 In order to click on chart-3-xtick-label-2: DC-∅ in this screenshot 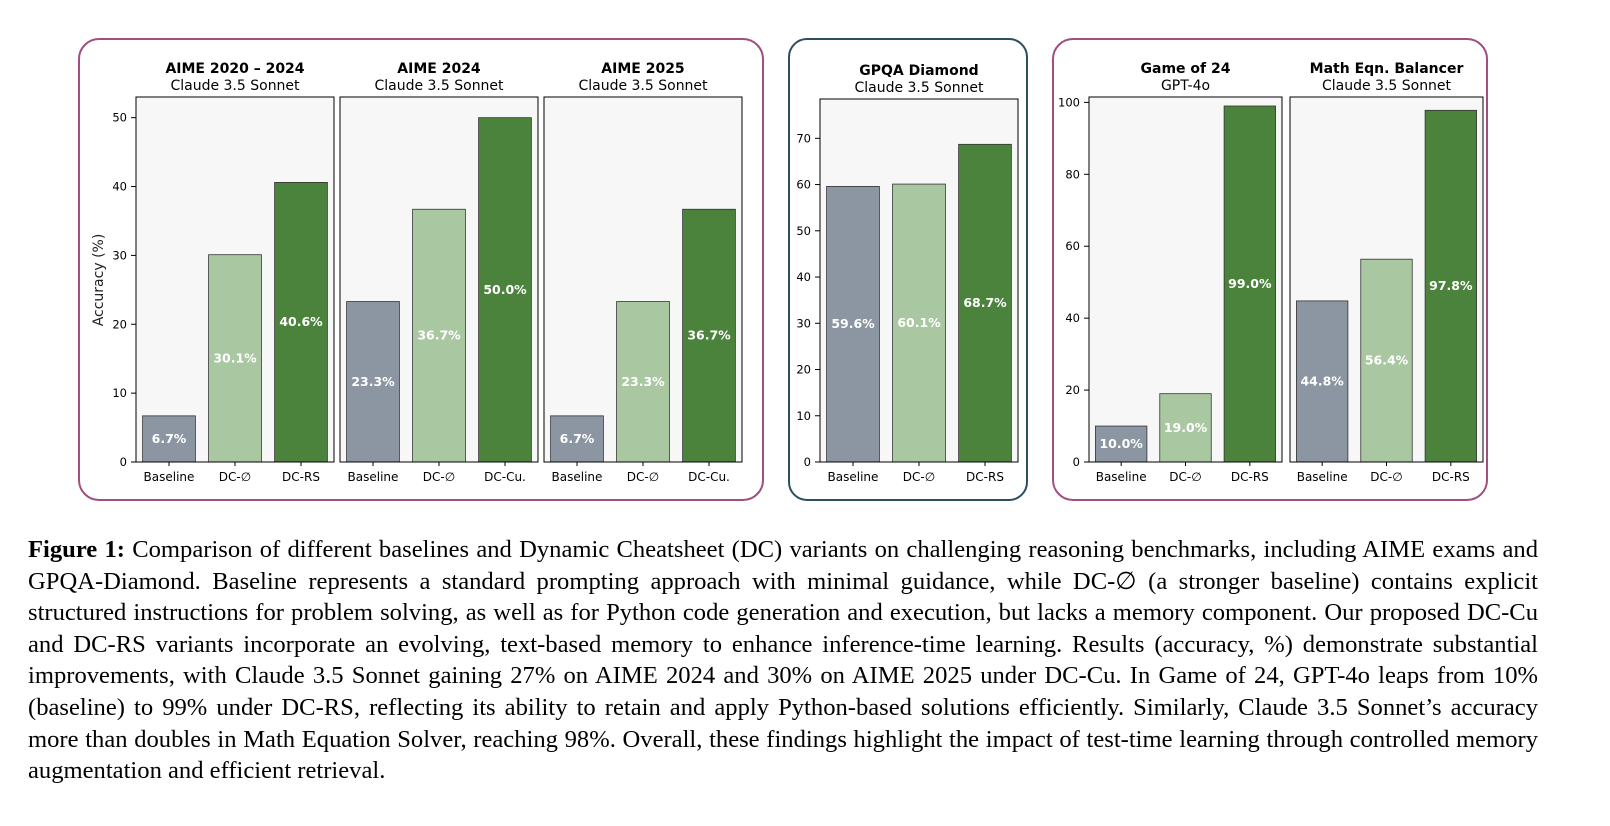, I will do `click(643, 477)`.